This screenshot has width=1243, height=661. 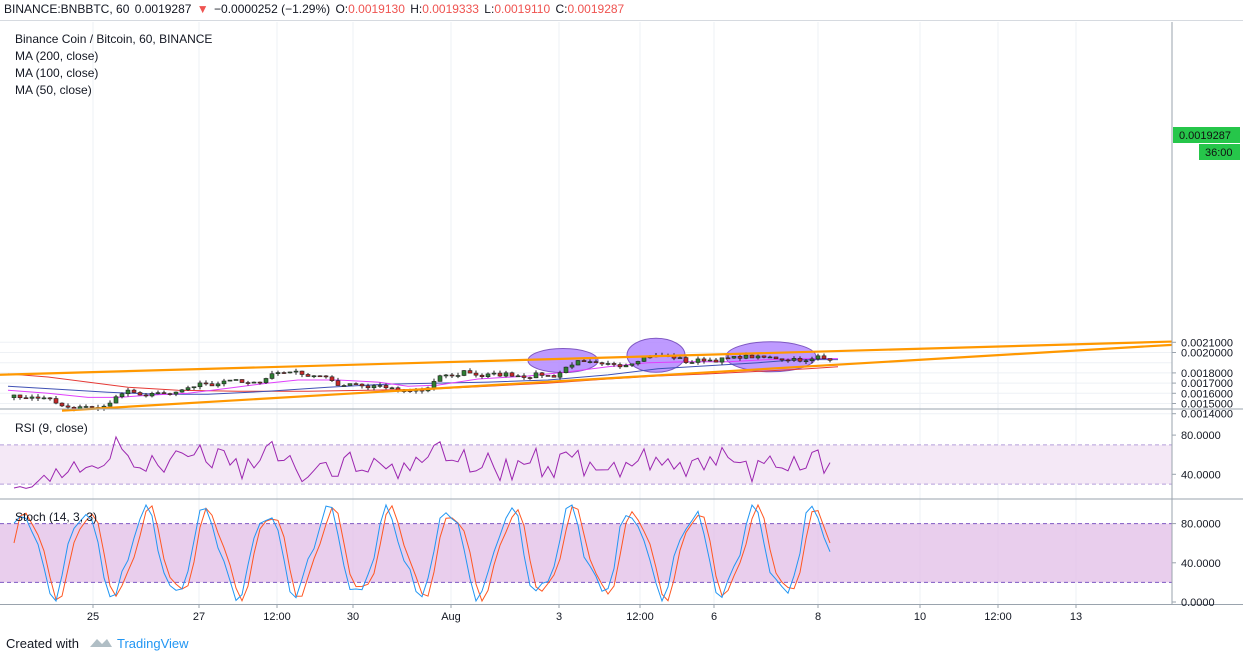 What do you see at coordinates (51, 428) in the screenshot?
I see `rsi-legend: RSI (9, close)` at bounding box center [51, 428].